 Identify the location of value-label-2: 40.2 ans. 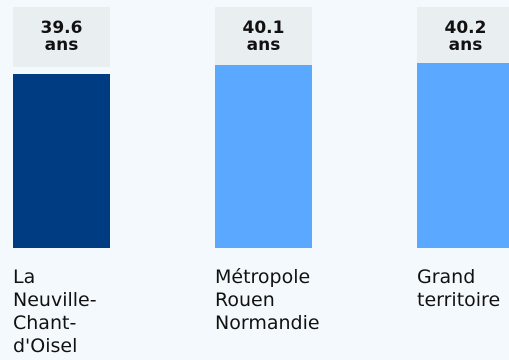
(463, 37).